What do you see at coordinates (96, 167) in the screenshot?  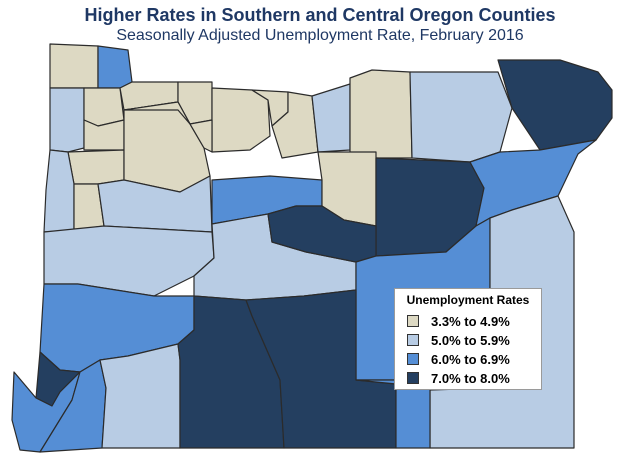 I see `county-polk` at bounding box center [96, 167].